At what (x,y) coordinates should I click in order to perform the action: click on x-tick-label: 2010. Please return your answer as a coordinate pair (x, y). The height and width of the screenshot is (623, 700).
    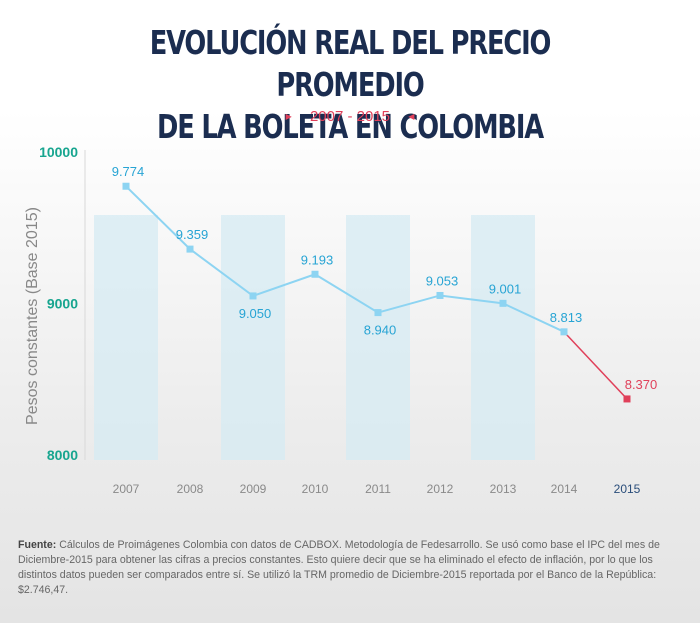
    Looking at the image, I should click on (315, 489).